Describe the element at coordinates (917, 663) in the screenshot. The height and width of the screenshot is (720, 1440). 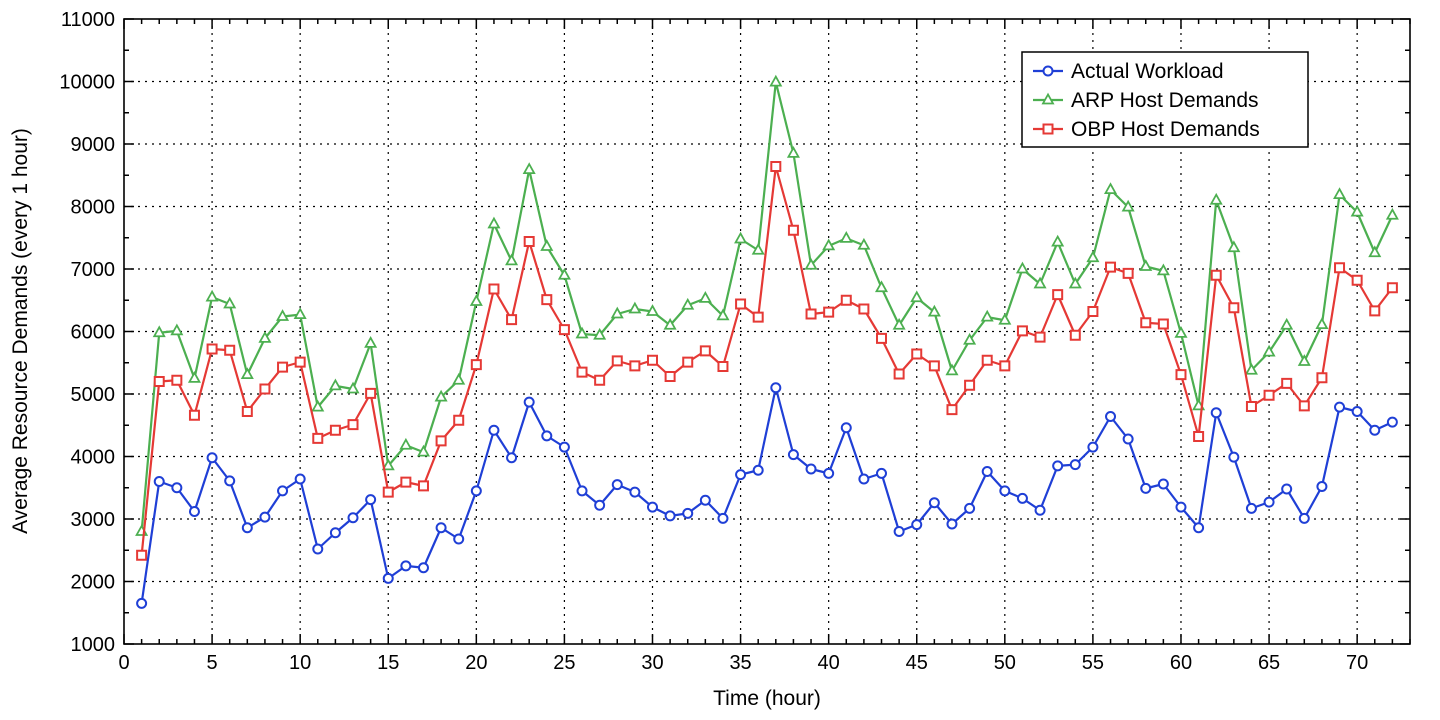
I see `x-tick-label: 45` at that location.